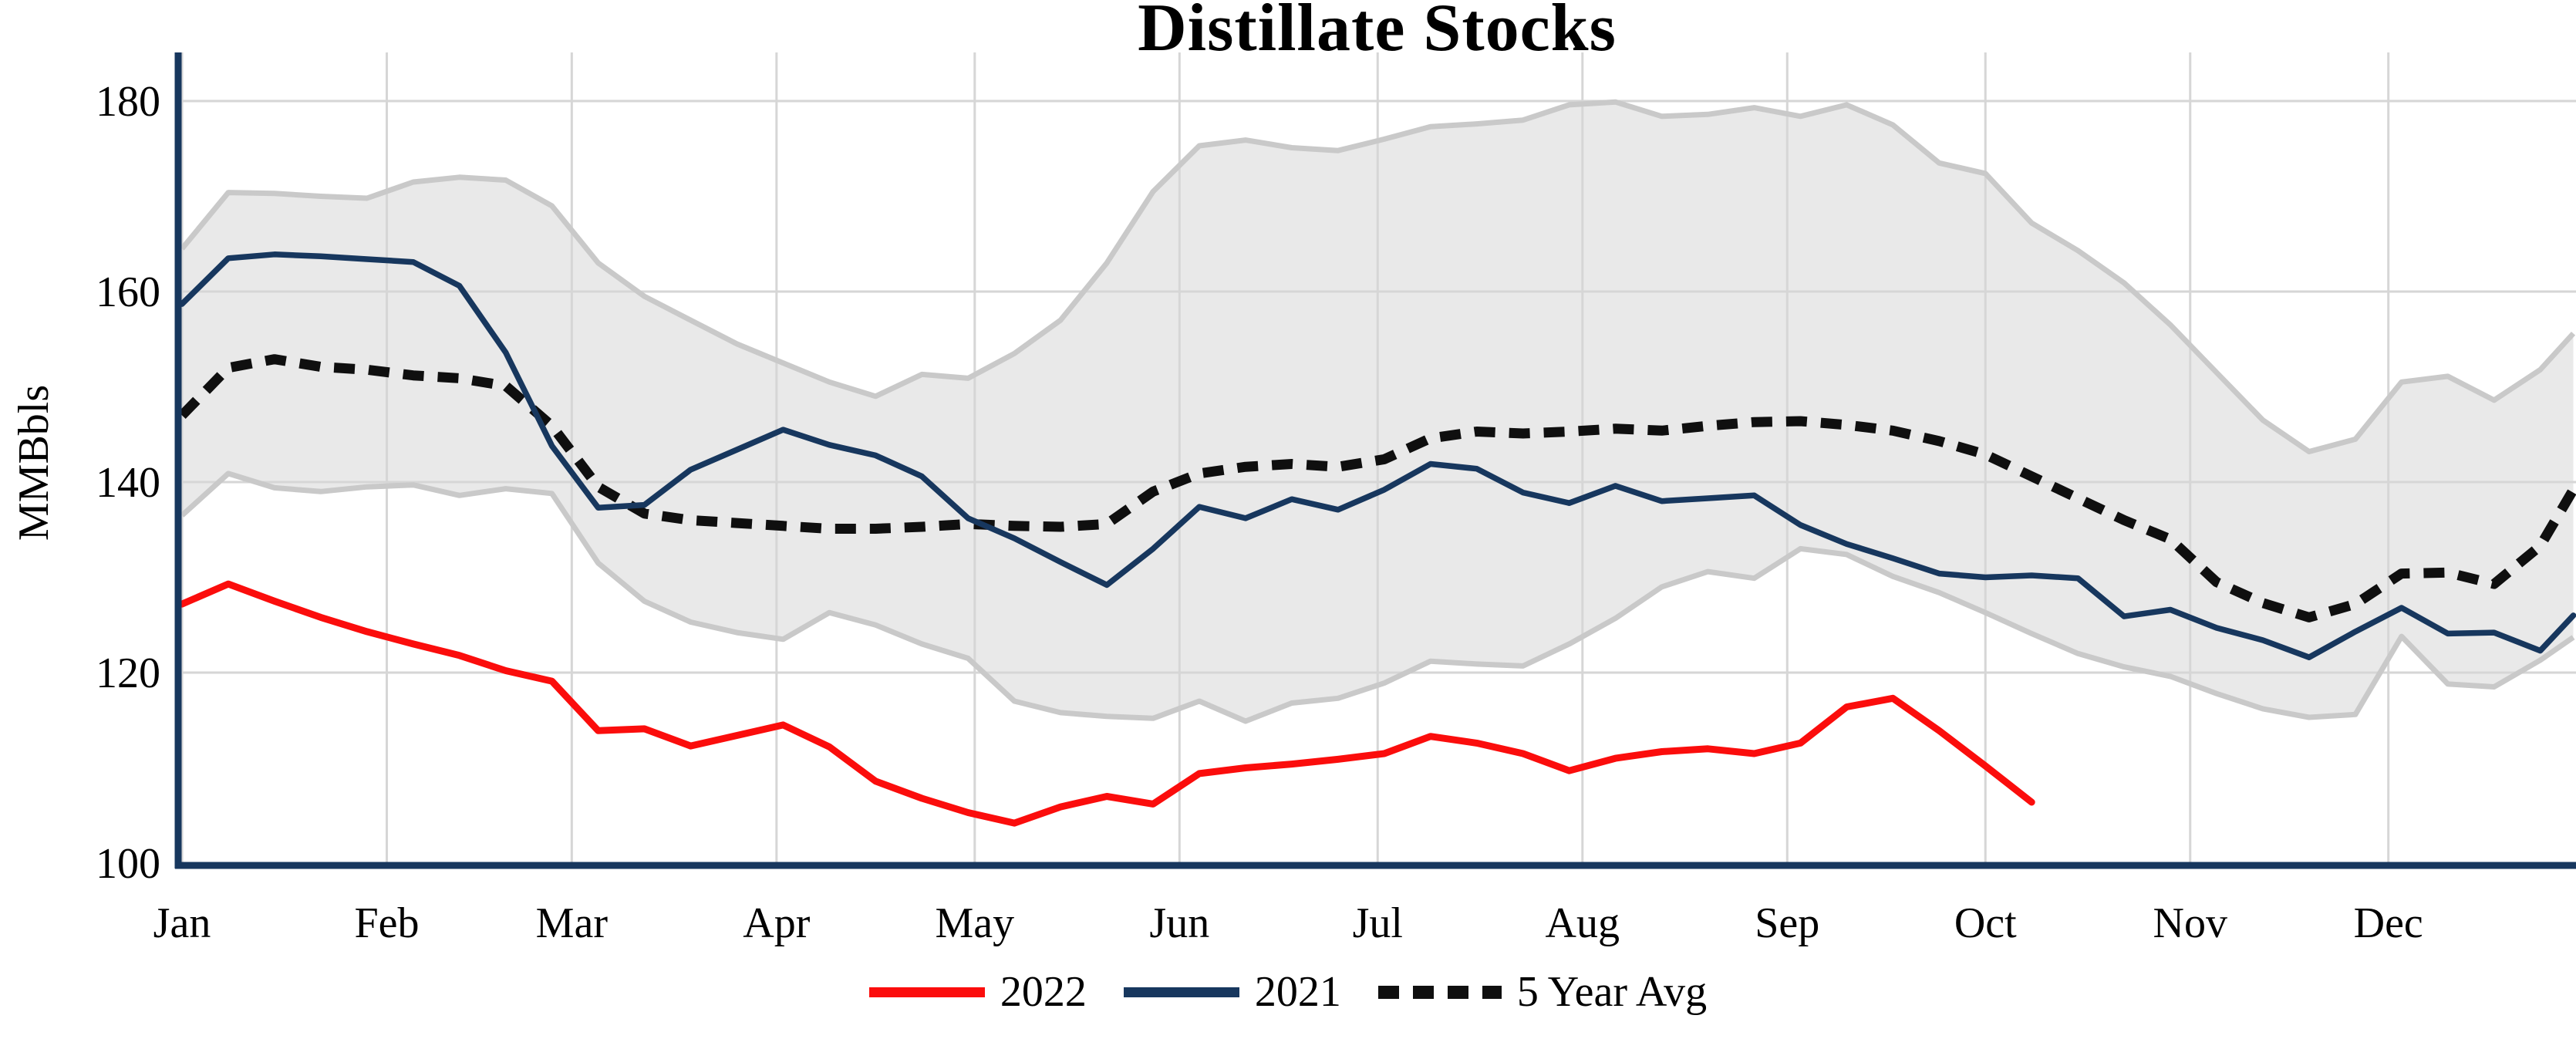 This screenshot has width=2576, height=1049. I want to click on x-tick-label-Jul: Jul, so click(1378, 923).